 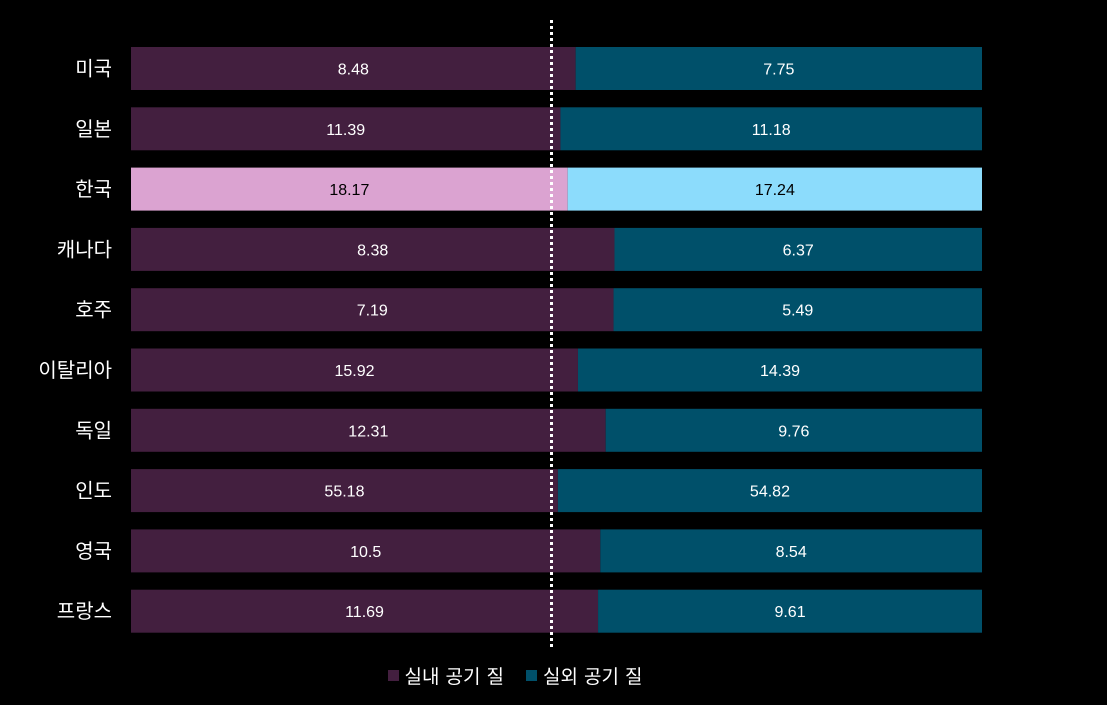 I want to click on category-label: 프랑스, so click(x=84, y=611).